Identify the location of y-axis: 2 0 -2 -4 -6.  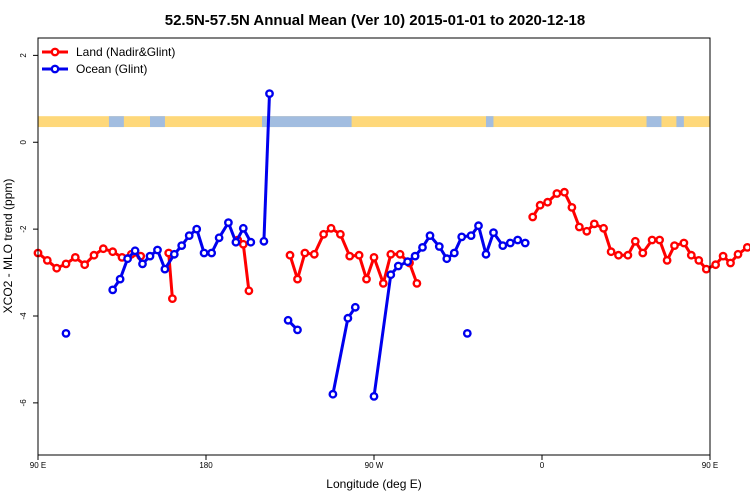
(28, 229).